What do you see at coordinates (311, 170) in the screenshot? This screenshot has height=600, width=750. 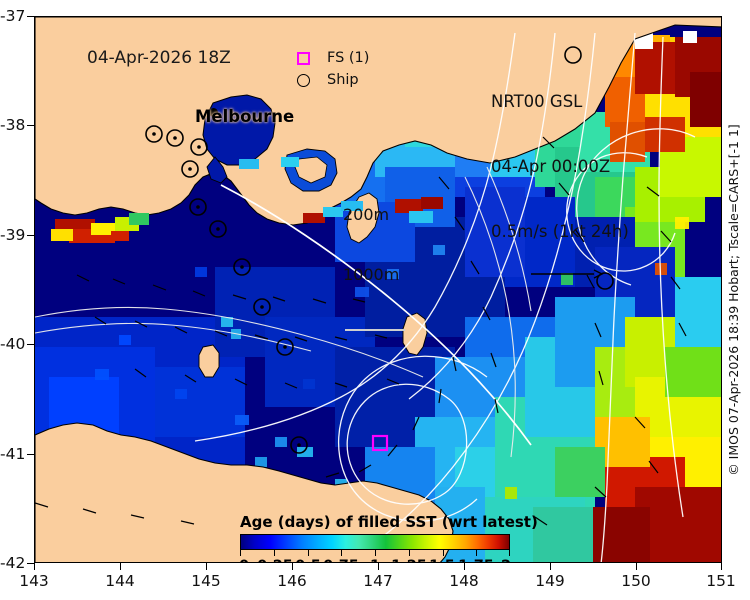 I see `french-island` at bounding box center [311, 170].